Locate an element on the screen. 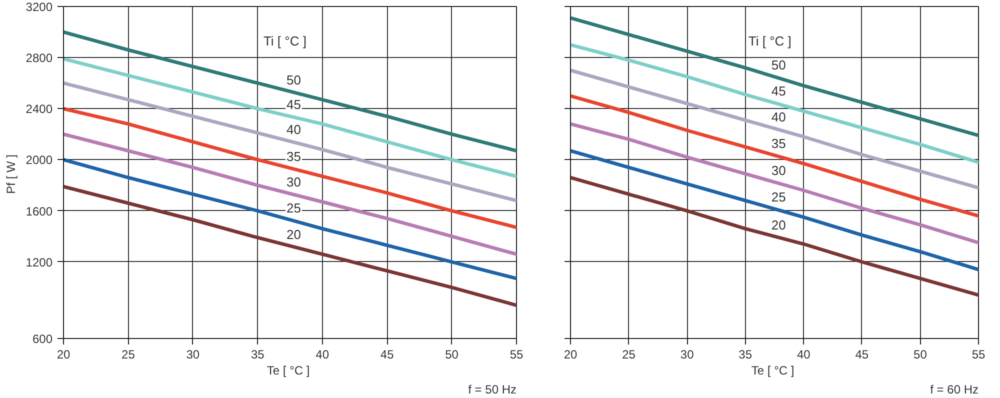 The height and width of the screenshot is (398, 1000). y-axis-title: Pf [ W ] is located at coordinates (11, 174).